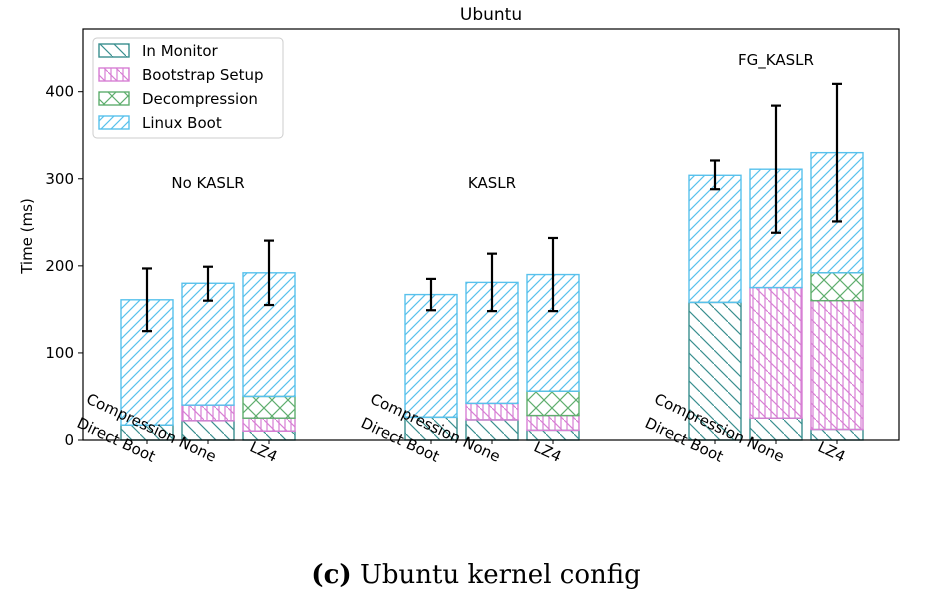  Describe the element at coordinates (491, 15) in the screenshot. I see `chart-title: Ubuntu` at that location.